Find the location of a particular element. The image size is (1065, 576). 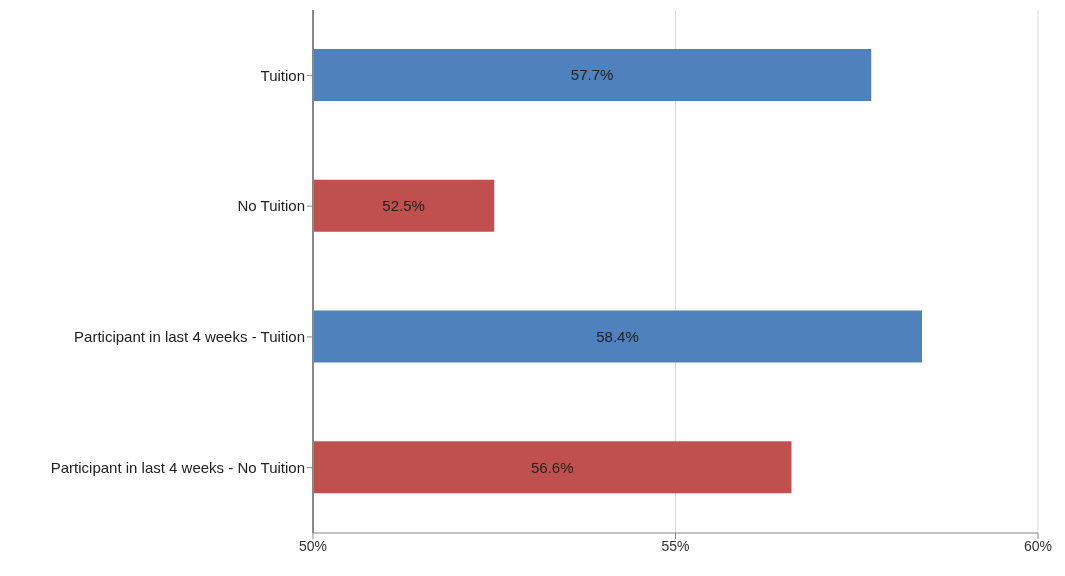

y-tick-label: Participant in last 4 weeks - Tuition is located at coordinates (189, 337).